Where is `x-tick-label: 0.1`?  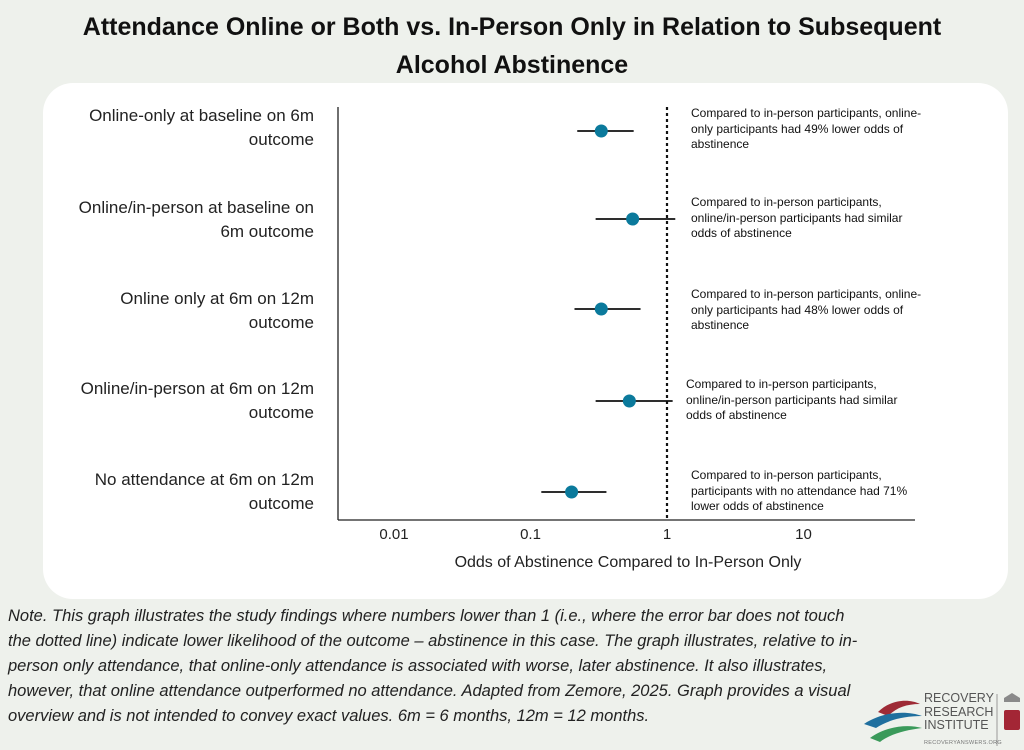
x-tick-label: 0.1 is located at coordinates (530, 534).